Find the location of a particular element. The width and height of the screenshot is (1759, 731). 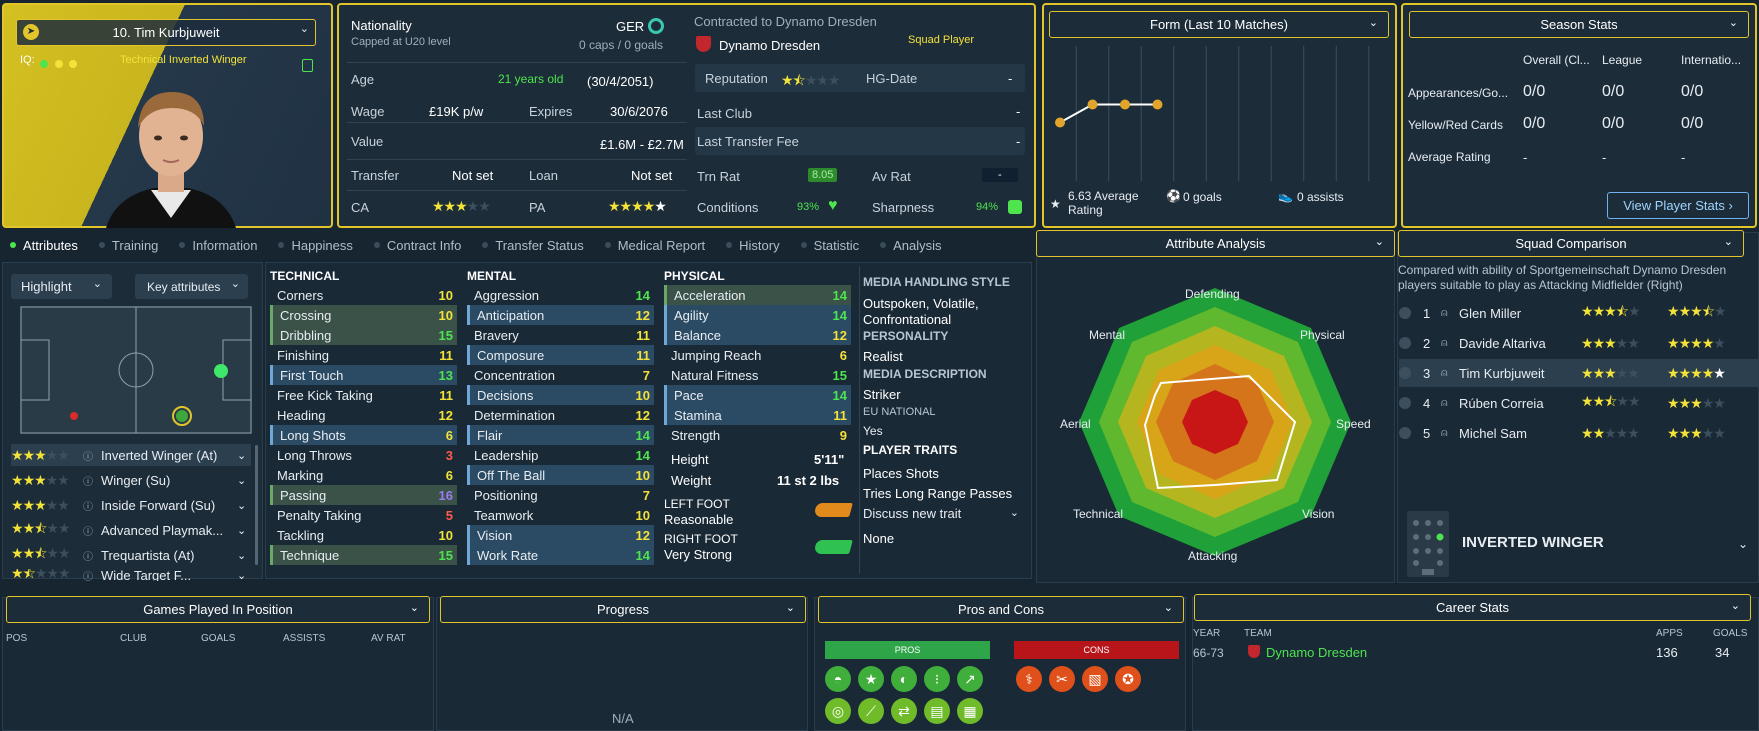

pro-trait-icon: ⟋ is located at coordinates (871, 711).